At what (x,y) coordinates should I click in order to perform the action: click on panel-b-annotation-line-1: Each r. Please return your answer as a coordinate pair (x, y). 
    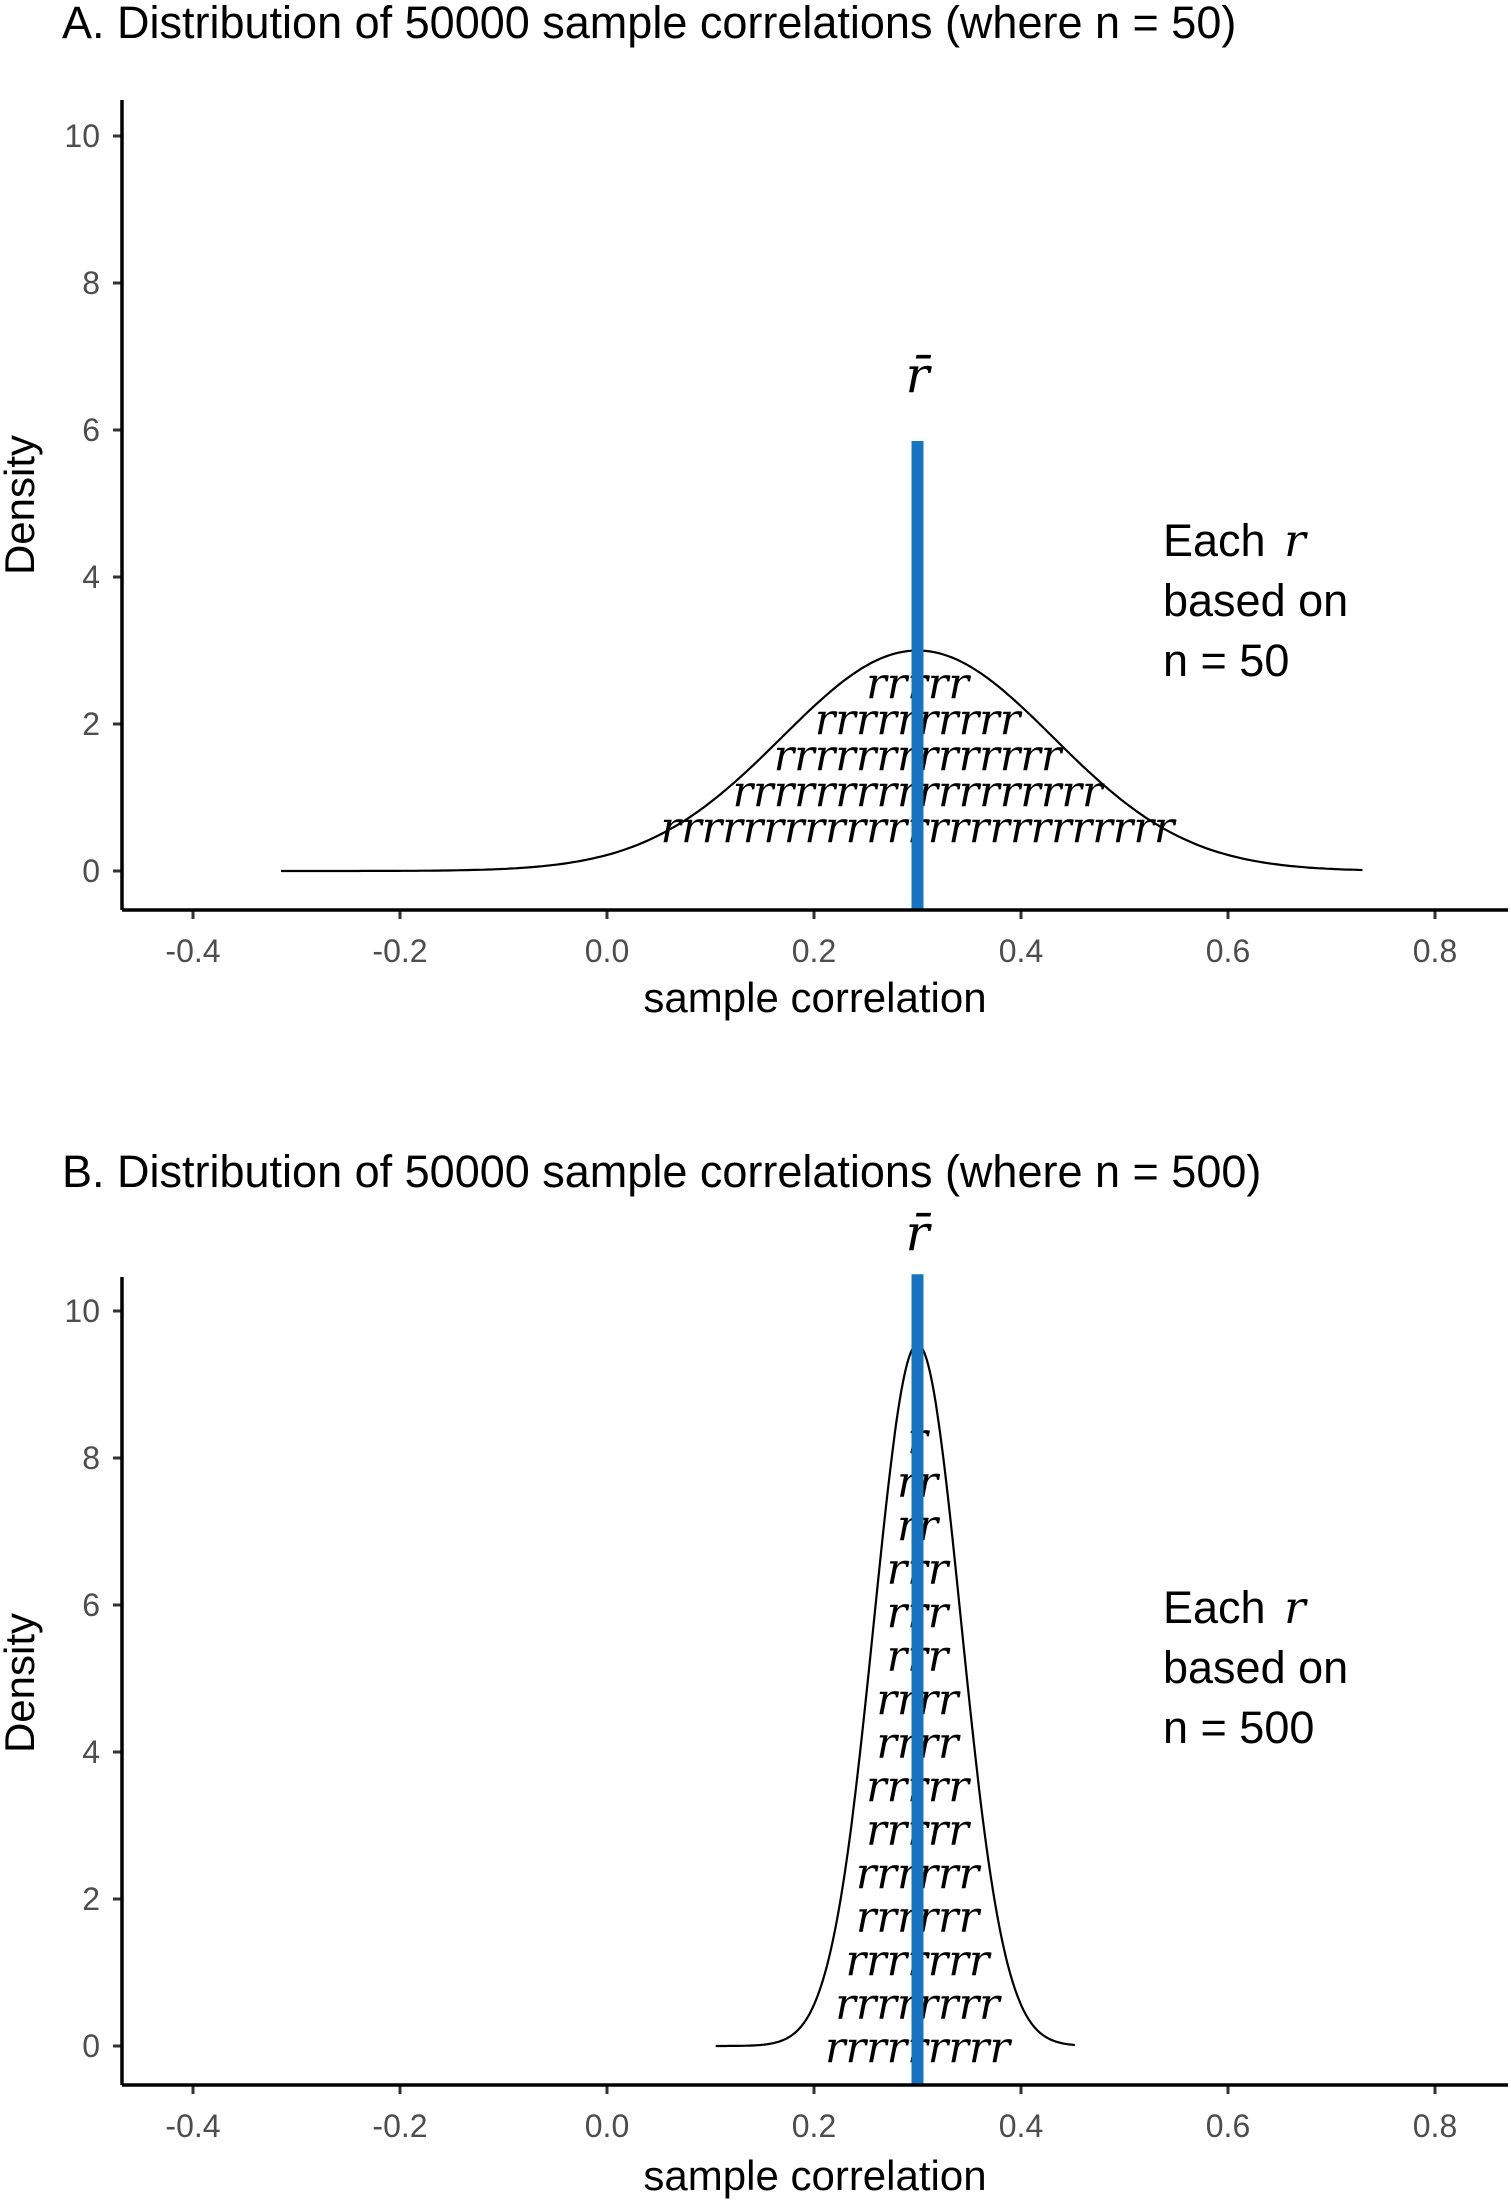
    Looking at the image, I should click on (1235, 1607).